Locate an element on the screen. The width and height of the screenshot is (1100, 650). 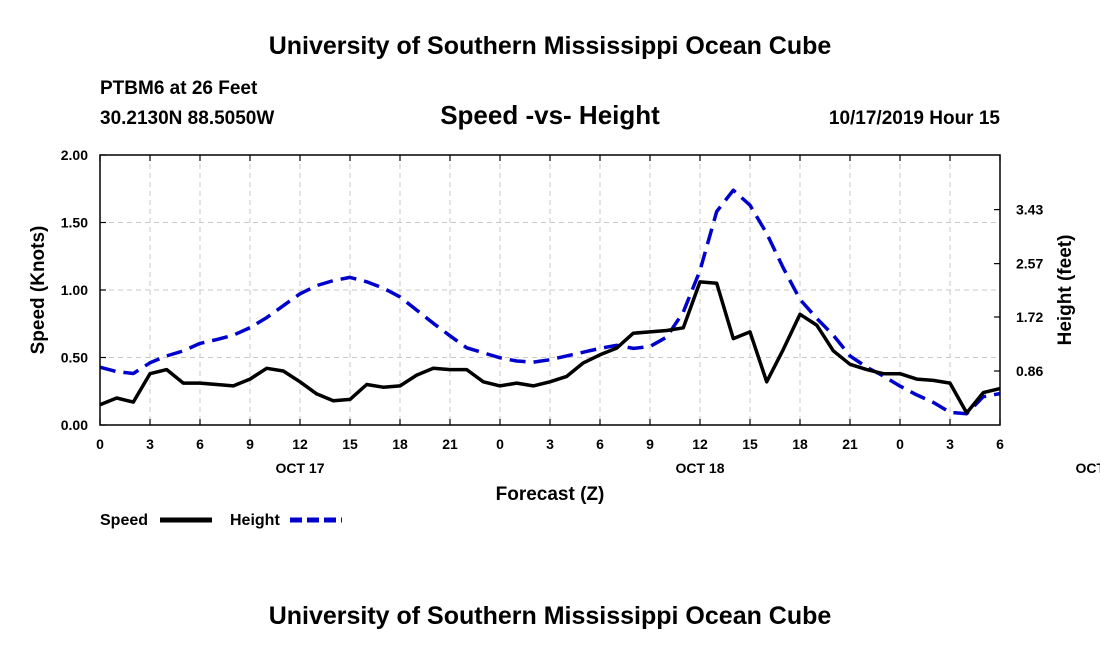
legend: Speed Height is located at coordinates (221, 520).